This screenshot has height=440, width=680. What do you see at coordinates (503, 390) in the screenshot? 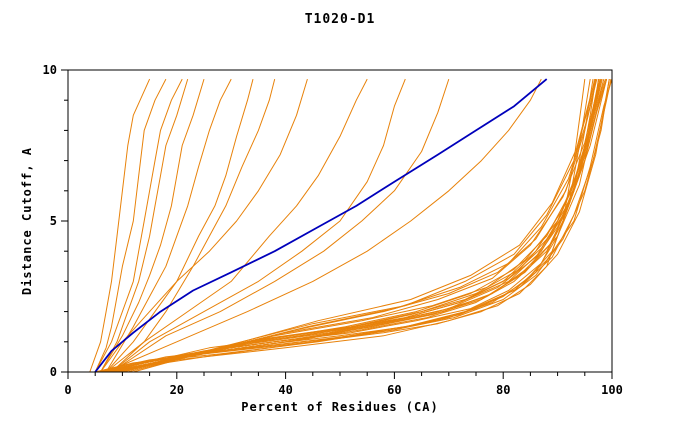
I see `x-tick-label: 80` at bounding box center [503, 390].